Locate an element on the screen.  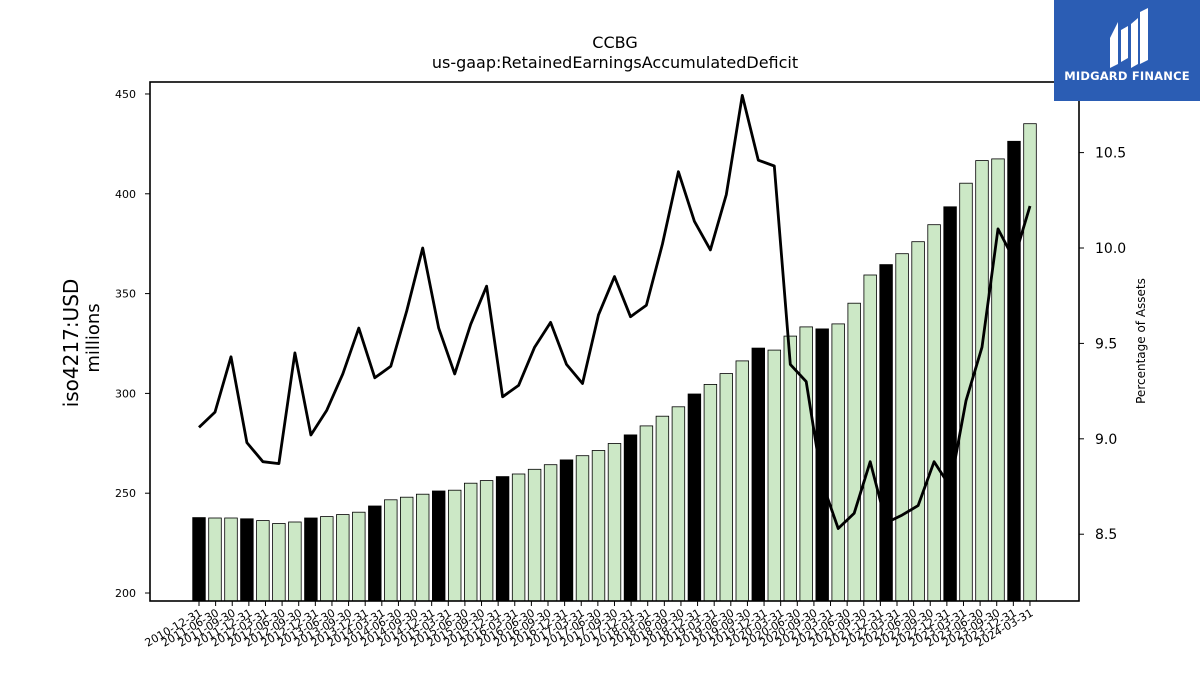
y-tick-label: 450 is located at coordinates (125, 94).